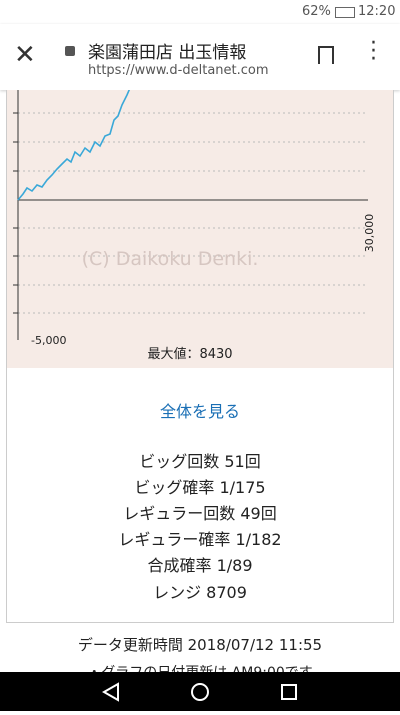 This screenshot has width=400, height=715. I want to click on stat-line: レンジ 8709, so click(200, 592).